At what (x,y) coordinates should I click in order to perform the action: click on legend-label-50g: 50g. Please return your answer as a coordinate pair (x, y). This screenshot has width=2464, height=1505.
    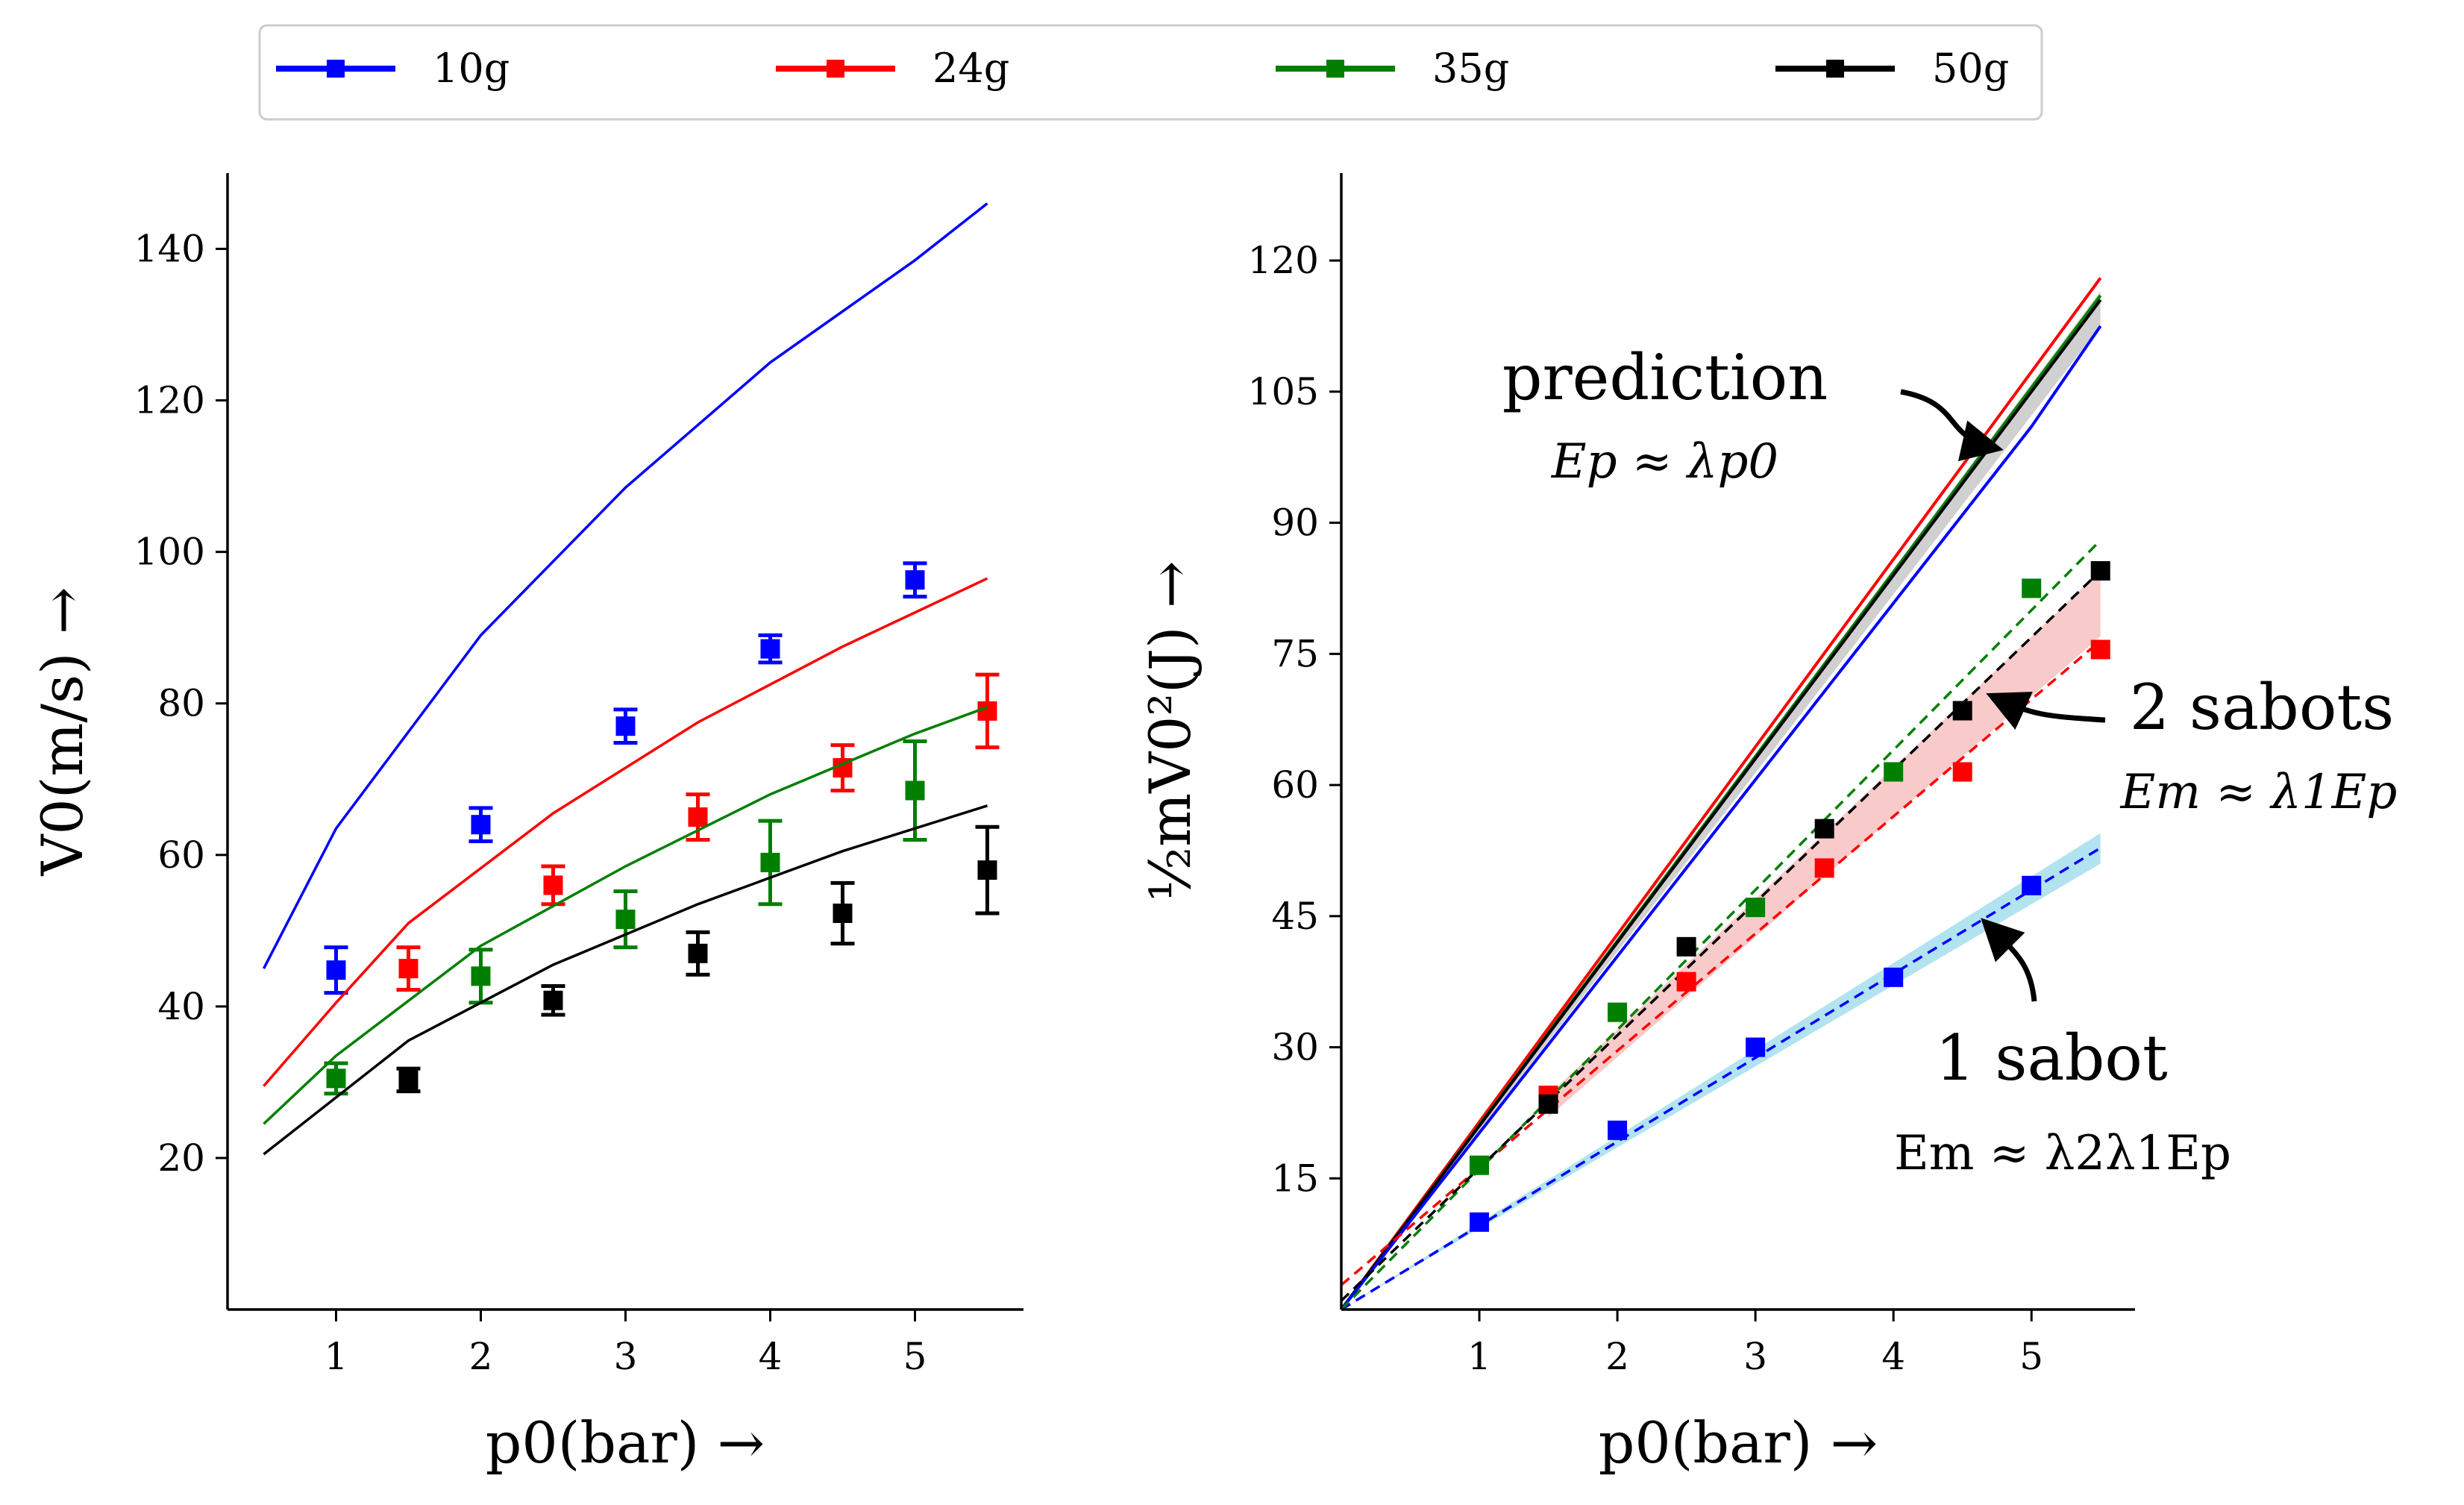
    Looking at the image, I should click on (1970, 68).